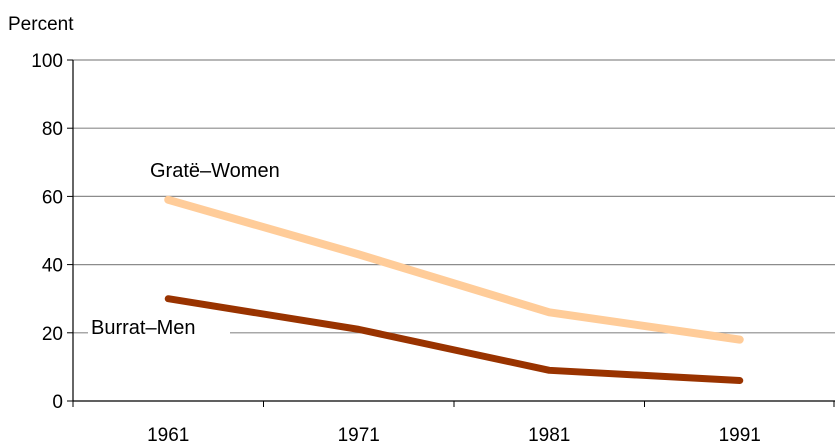  I want to click on series-label-men: Burrat–Men, so click(143, 328).